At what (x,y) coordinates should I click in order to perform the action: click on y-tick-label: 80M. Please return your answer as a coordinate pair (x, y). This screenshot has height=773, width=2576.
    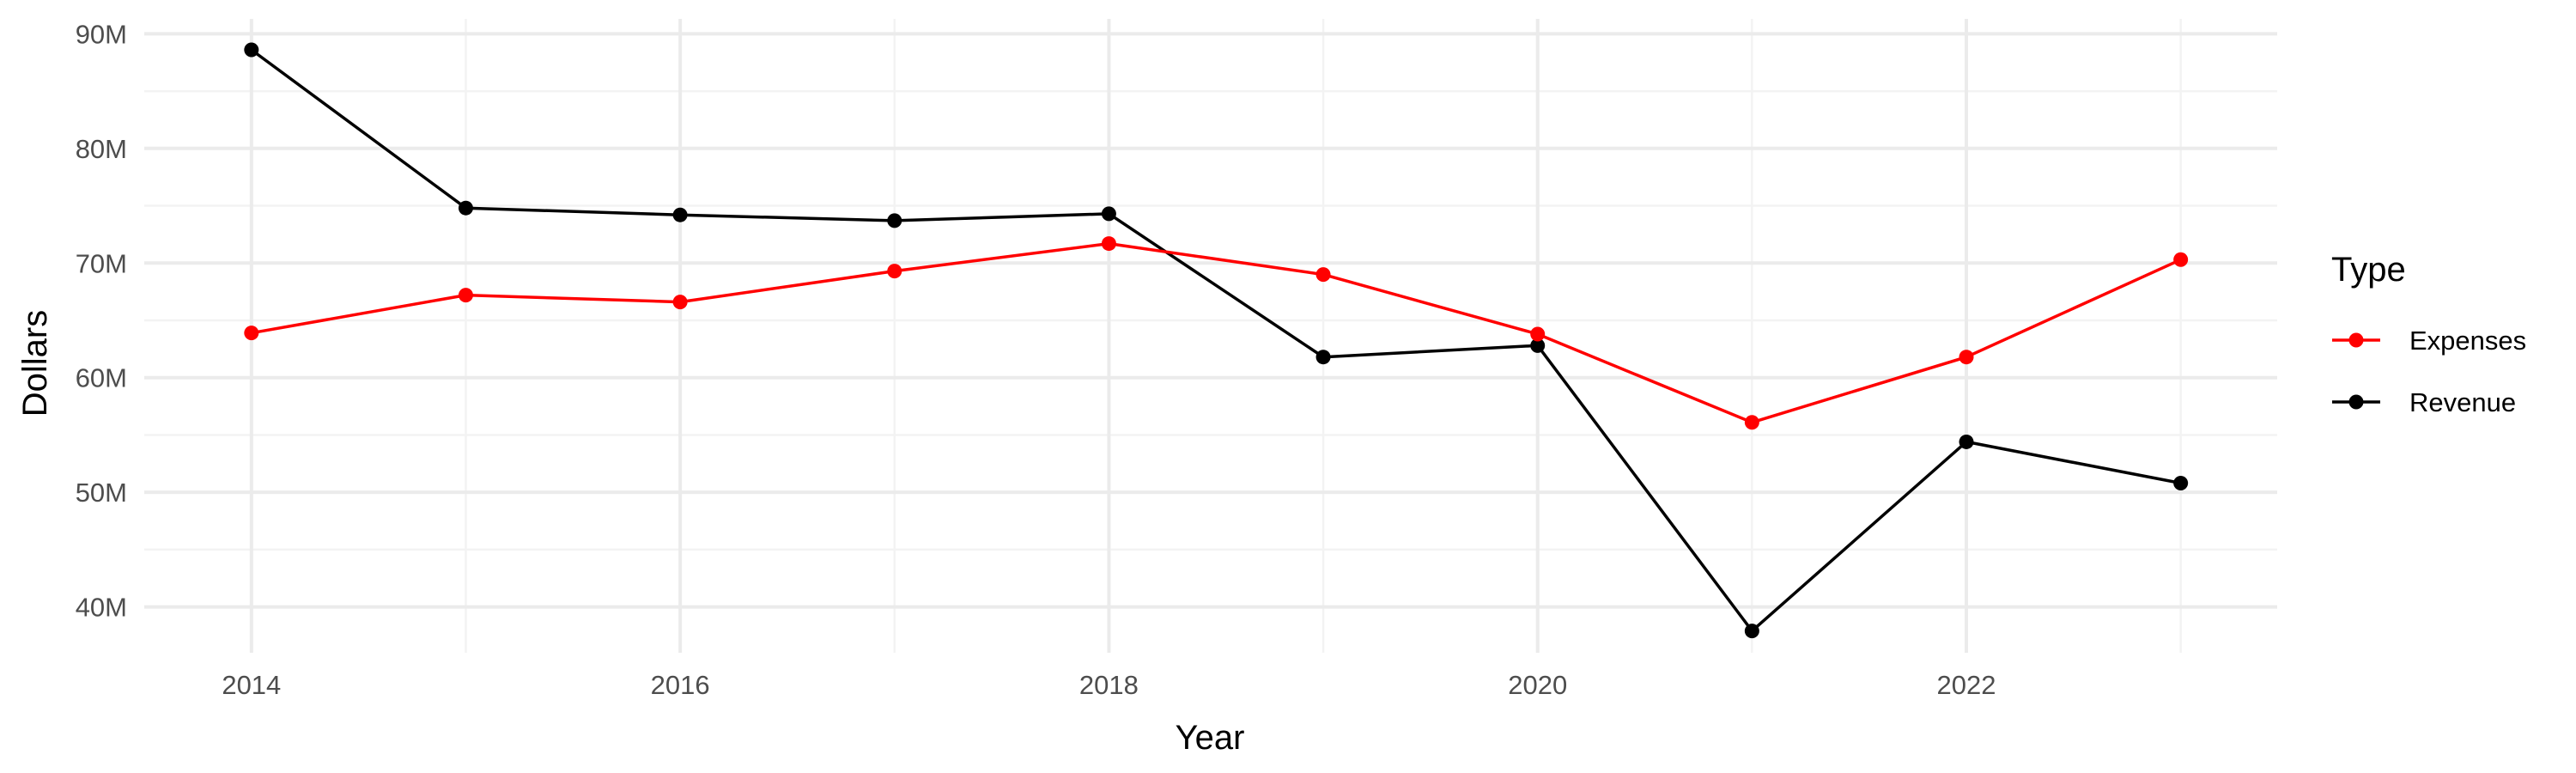
    Looking at the image, I should click on (101, 149).